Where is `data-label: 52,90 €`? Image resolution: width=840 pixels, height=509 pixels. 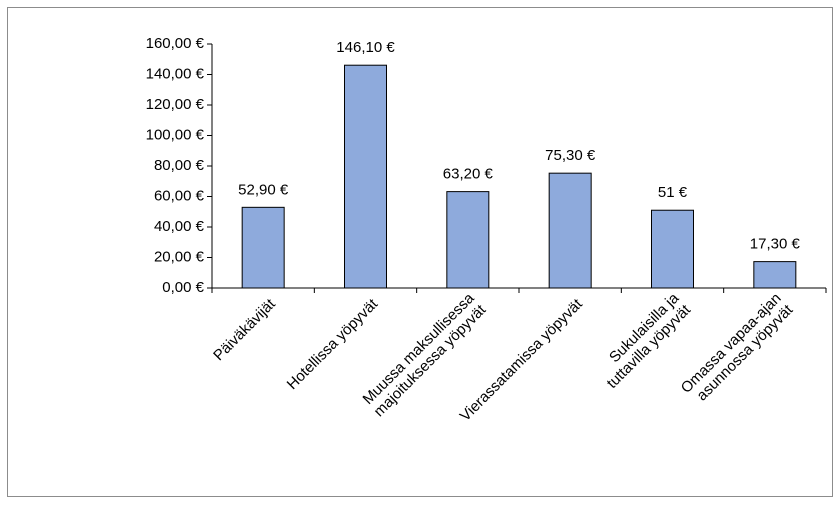 data-label: 52,90 € is located at coordinates (263, 189).